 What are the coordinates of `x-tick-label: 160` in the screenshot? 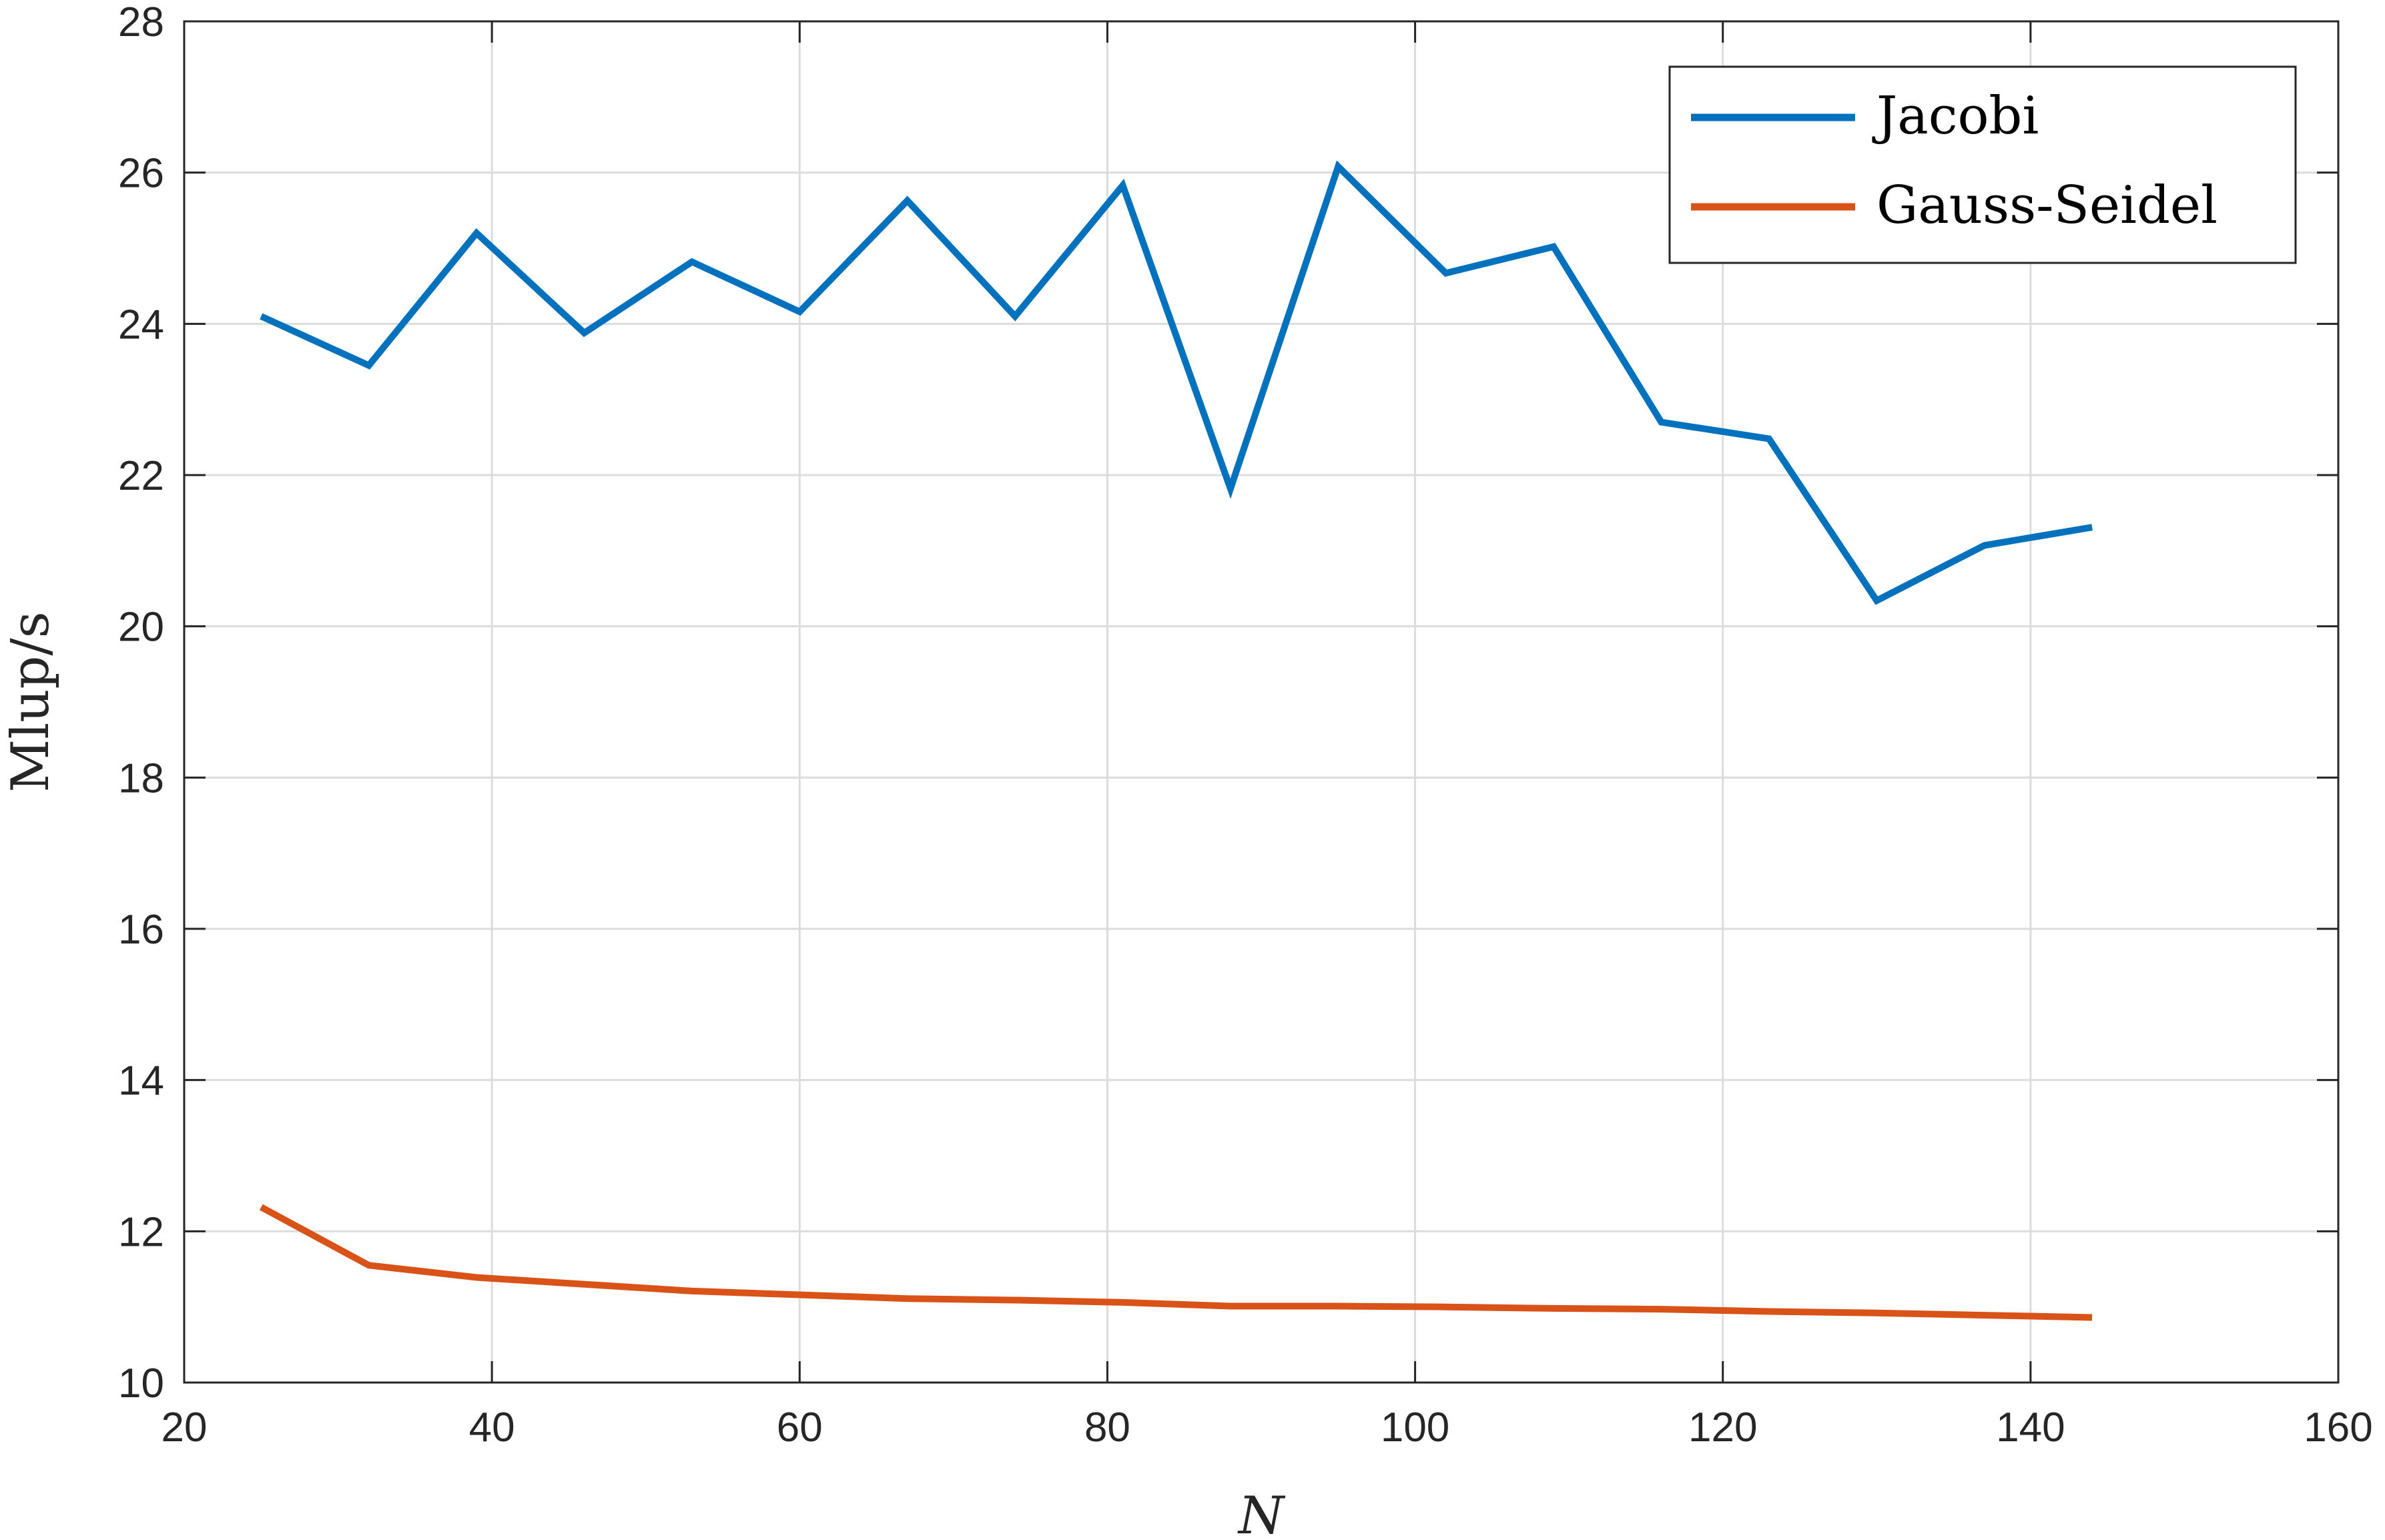 It's located at (2338, 1428).